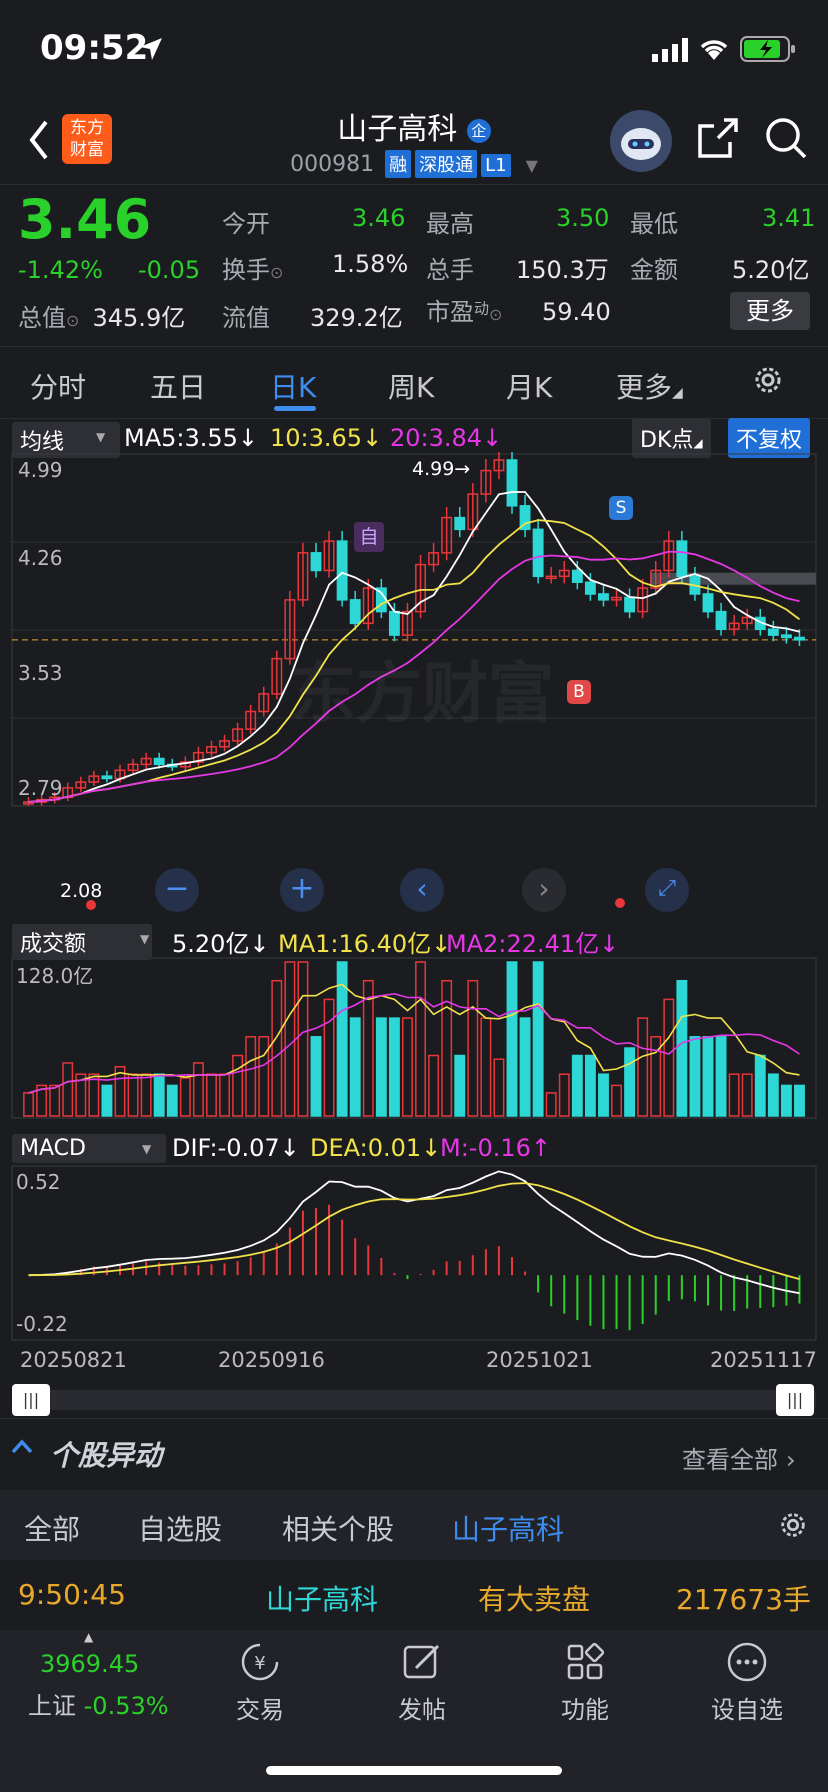 This screenshot has height=1792, width=828. I want to click on dea-line, so click(414, 1231).